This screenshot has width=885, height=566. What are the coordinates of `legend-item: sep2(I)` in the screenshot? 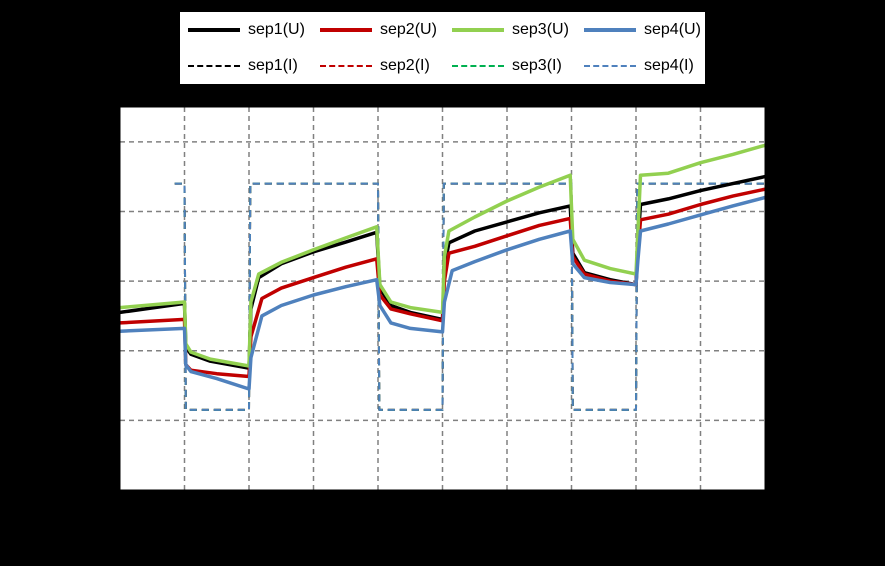 It's located at (375, 66).